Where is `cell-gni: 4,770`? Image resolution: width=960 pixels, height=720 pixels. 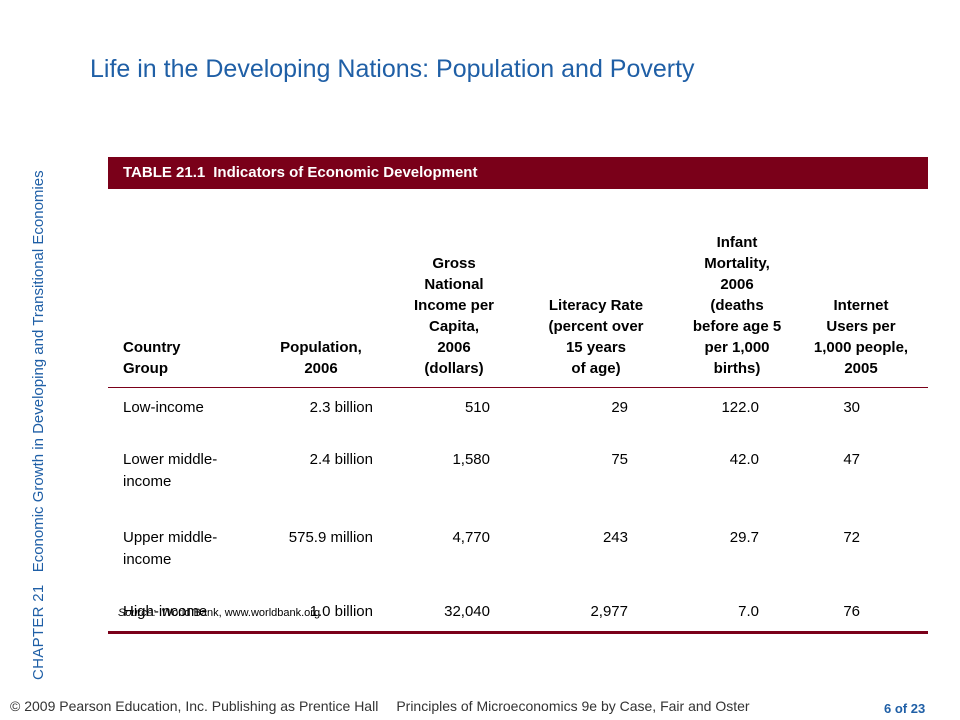
cell-gni: 4,770 is located at coordinates (471, 537).